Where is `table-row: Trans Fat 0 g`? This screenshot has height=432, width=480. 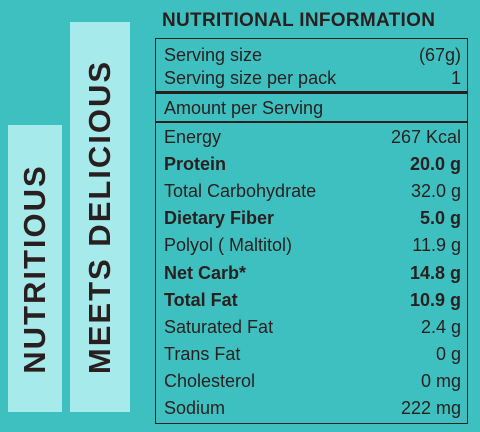
table-row: Trans Fat 0 g is located at coordinates (312, 354).